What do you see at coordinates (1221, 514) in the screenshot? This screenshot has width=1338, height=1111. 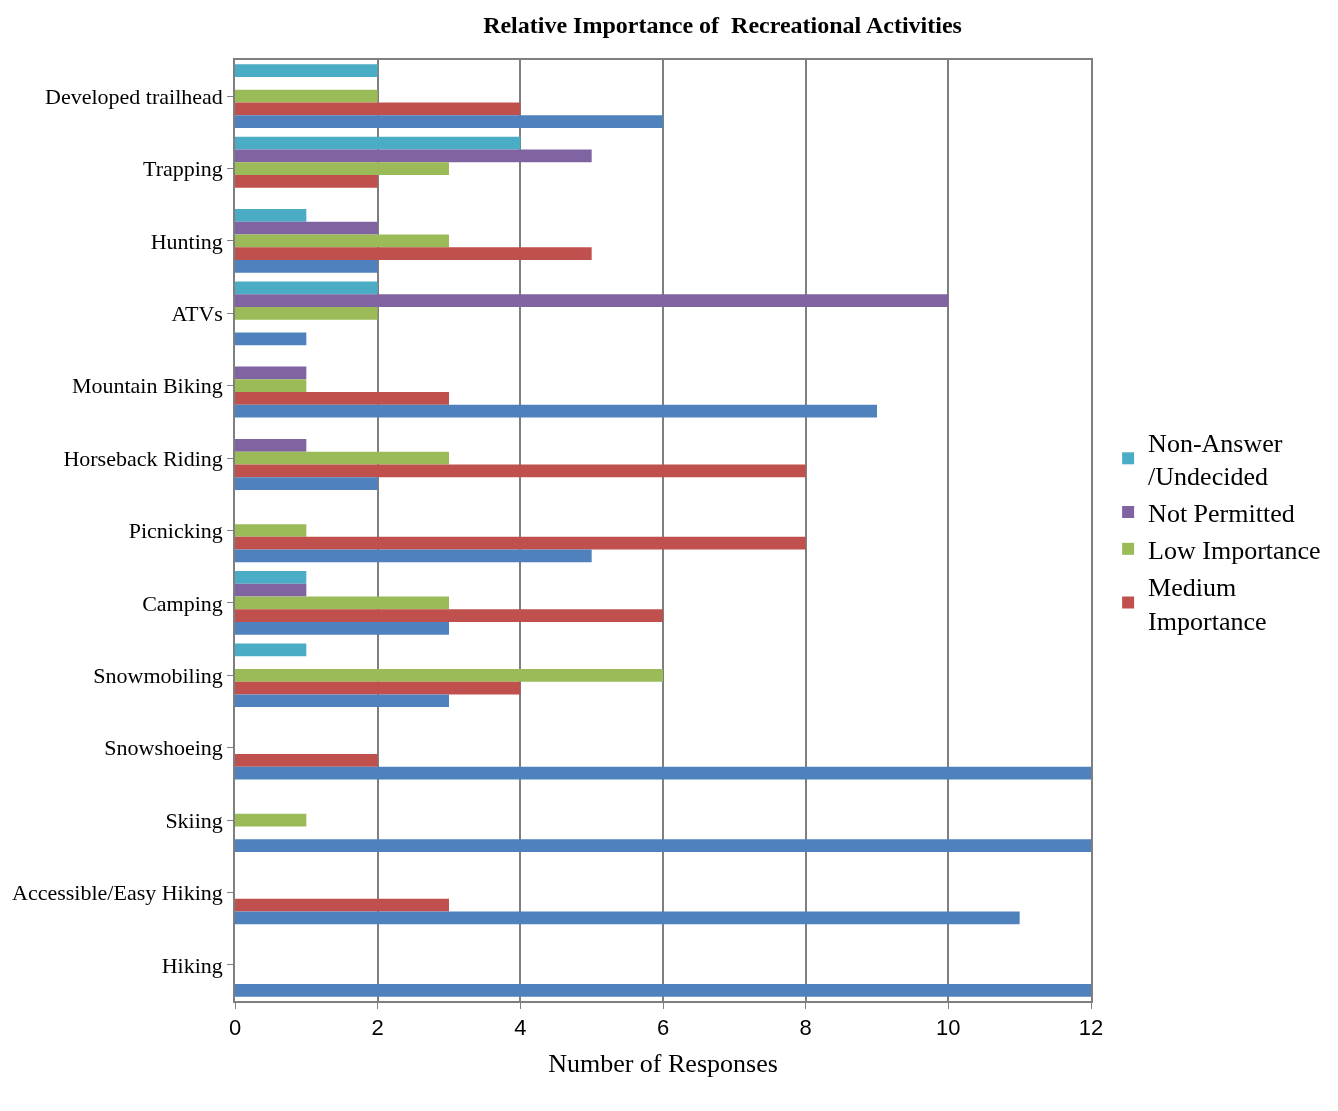 I see `legend-label: Not Permitted` at bounding box center [1221, 514].